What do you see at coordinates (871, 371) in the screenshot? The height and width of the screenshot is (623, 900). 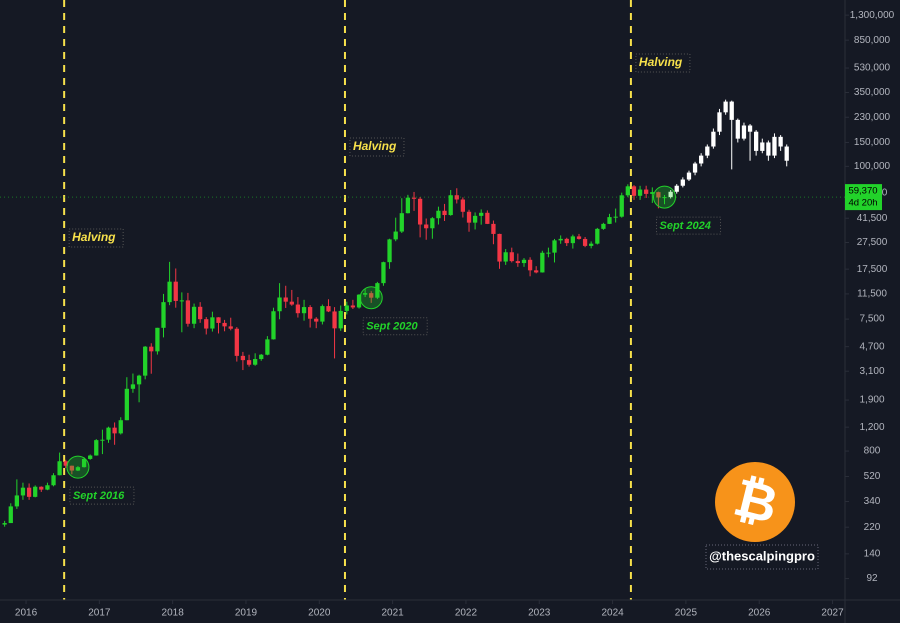 I see `y-tick-label: 3,100` at bounding box center [871, 371].